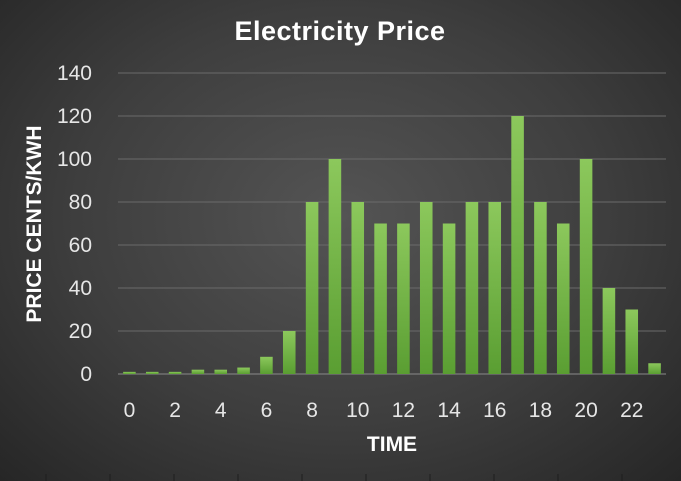  I want to click on y-tick-label: 80, so click(80, 202).